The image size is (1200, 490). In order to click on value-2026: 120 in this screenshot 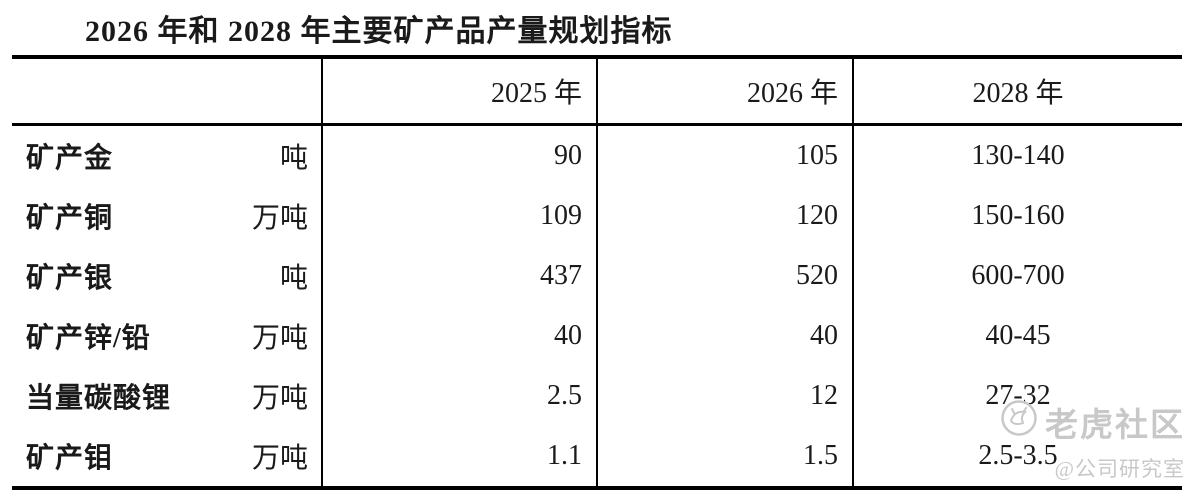, I will do `click(725, 216)`.